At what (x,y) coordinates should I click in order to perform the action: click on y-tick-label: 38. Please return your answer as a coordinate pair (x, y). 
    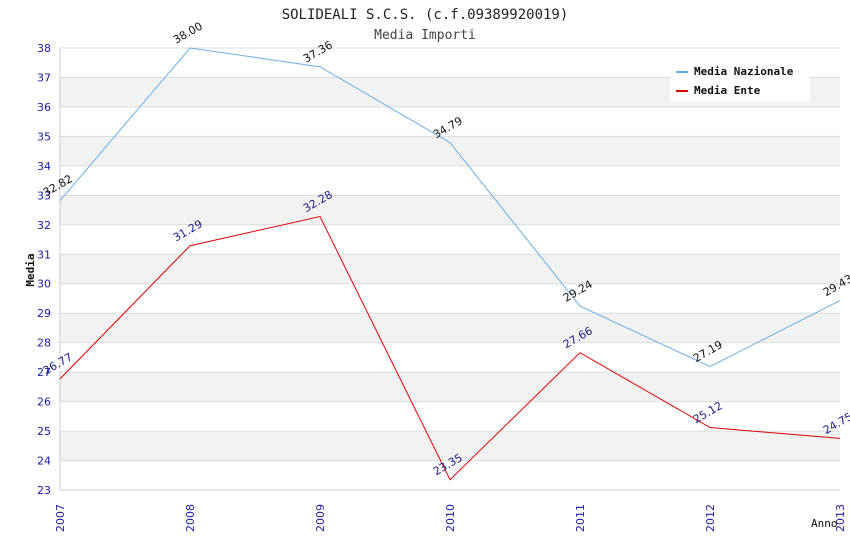
    Looking at the image, I should click on (44, 48).